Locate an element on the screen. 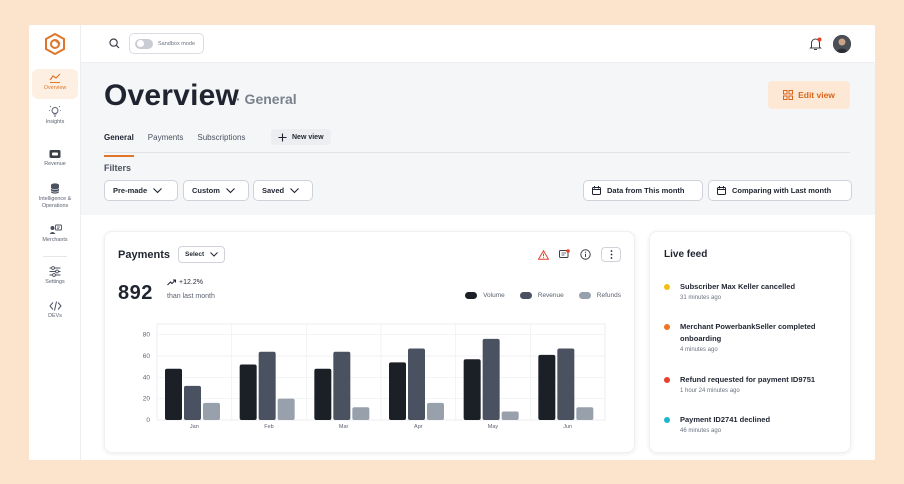 The width and height of the screenshot is (904, 484). y-tick-label: 40 is located at coordinates (147, 377).